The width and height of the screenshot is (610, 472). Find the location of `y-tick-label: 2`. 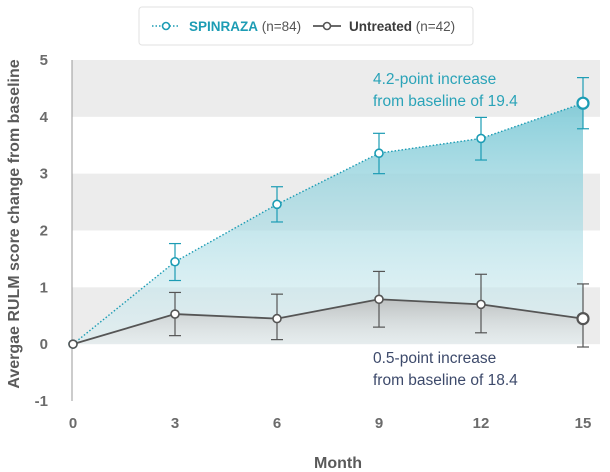

y-tick-label: 2 is located at coordinates (44, 231).